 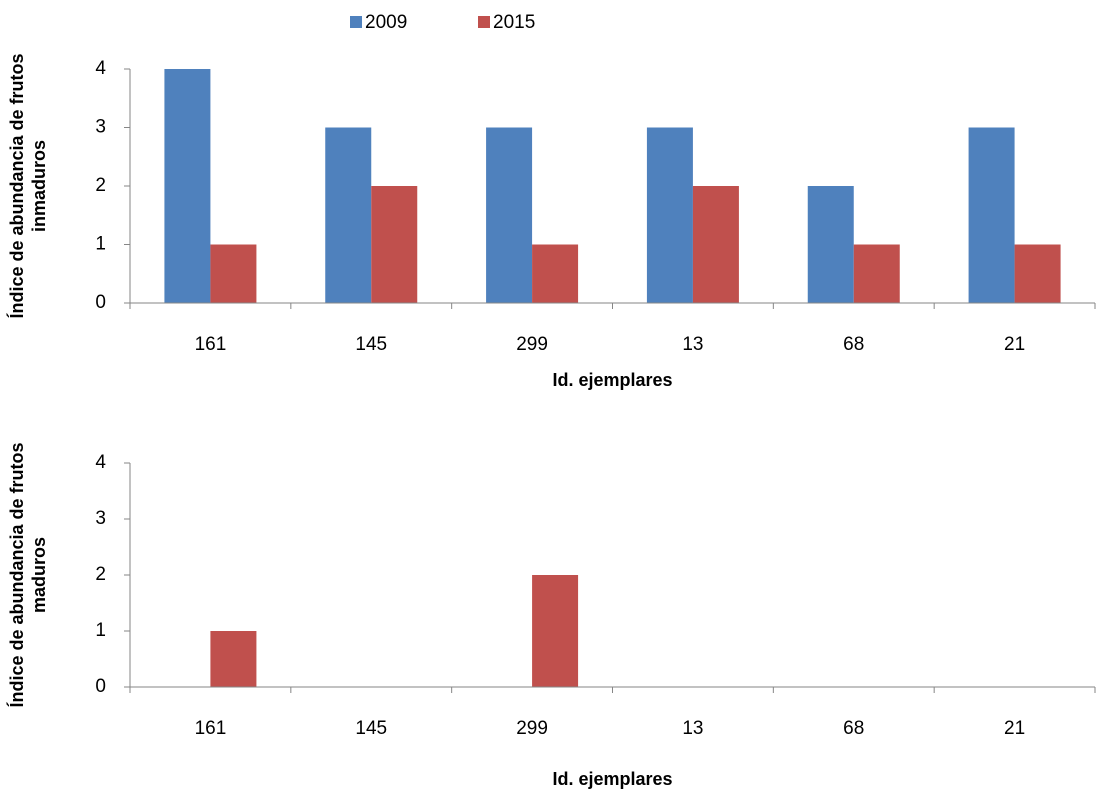 What do you see at coordinates (514, 22) in the screenshot?
I see `legend-label: 2015` at bounding box center [514, 22].